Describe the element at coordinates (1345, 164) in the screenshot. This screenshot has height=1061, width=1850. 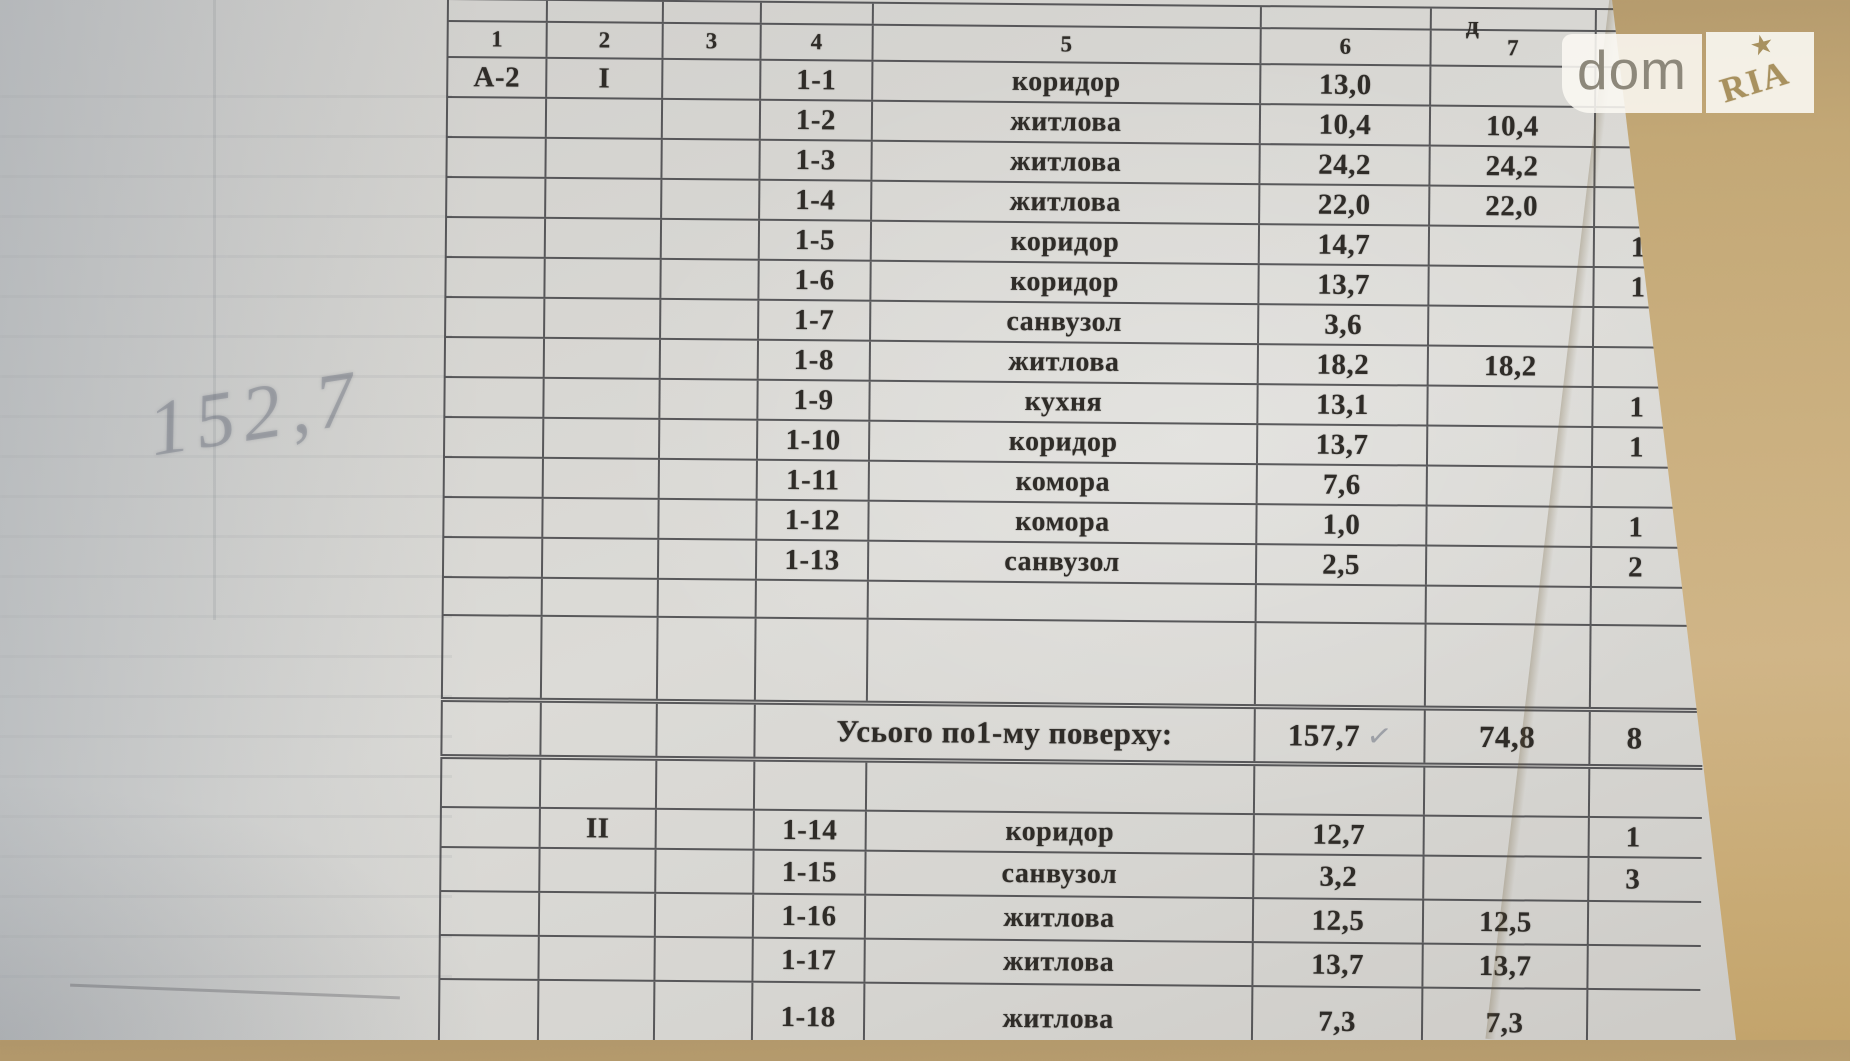
I see `cell-value: 24,2` at that location.